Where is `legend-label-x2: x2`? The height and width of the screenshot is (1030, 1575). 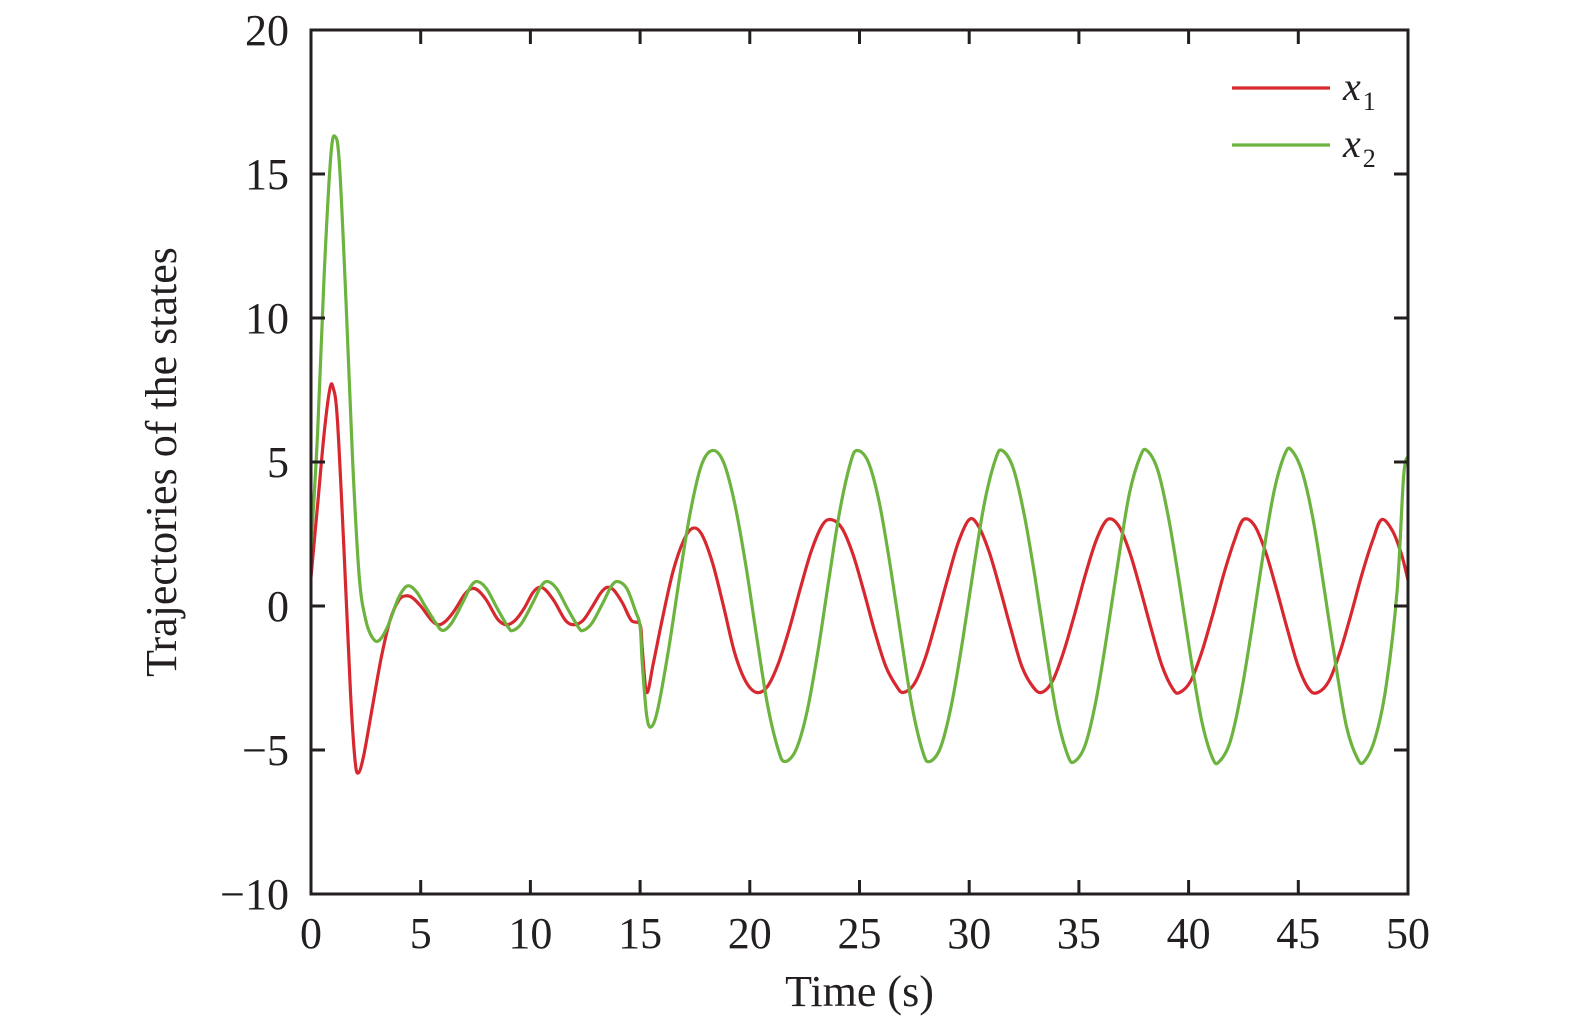 legend-label-x2: x2 is located at coordinates (1359, 147).